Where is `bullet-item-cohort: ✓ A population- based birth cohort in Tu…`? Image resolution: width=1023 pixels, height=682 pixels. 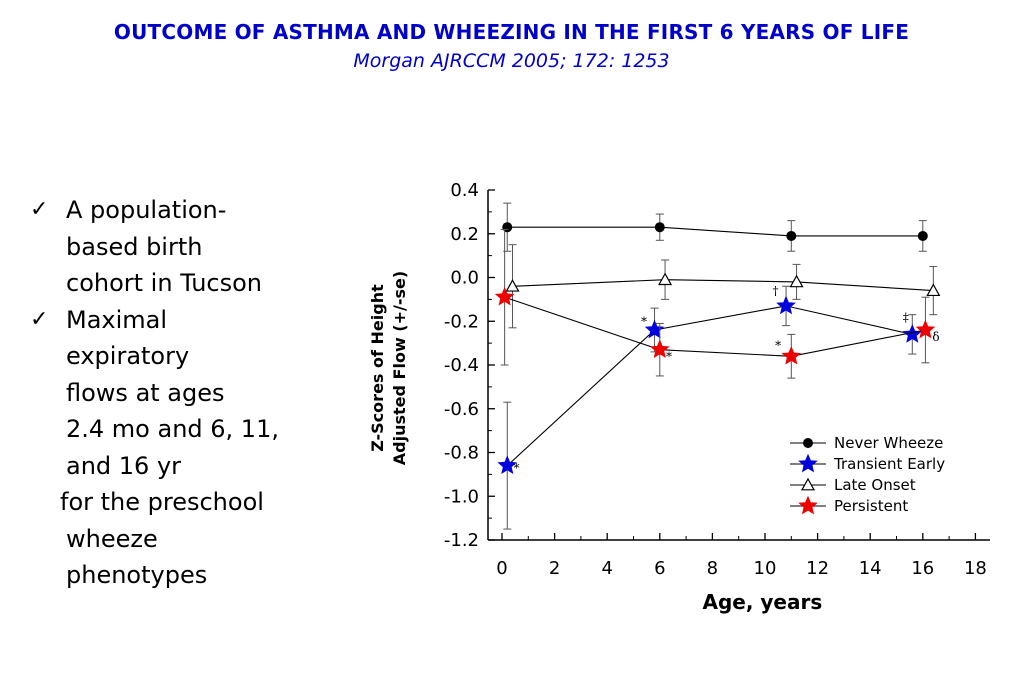 bullet-item-cohort: ✓ A population- based birth cohort in Tu… is located at coordinates (180, 247).